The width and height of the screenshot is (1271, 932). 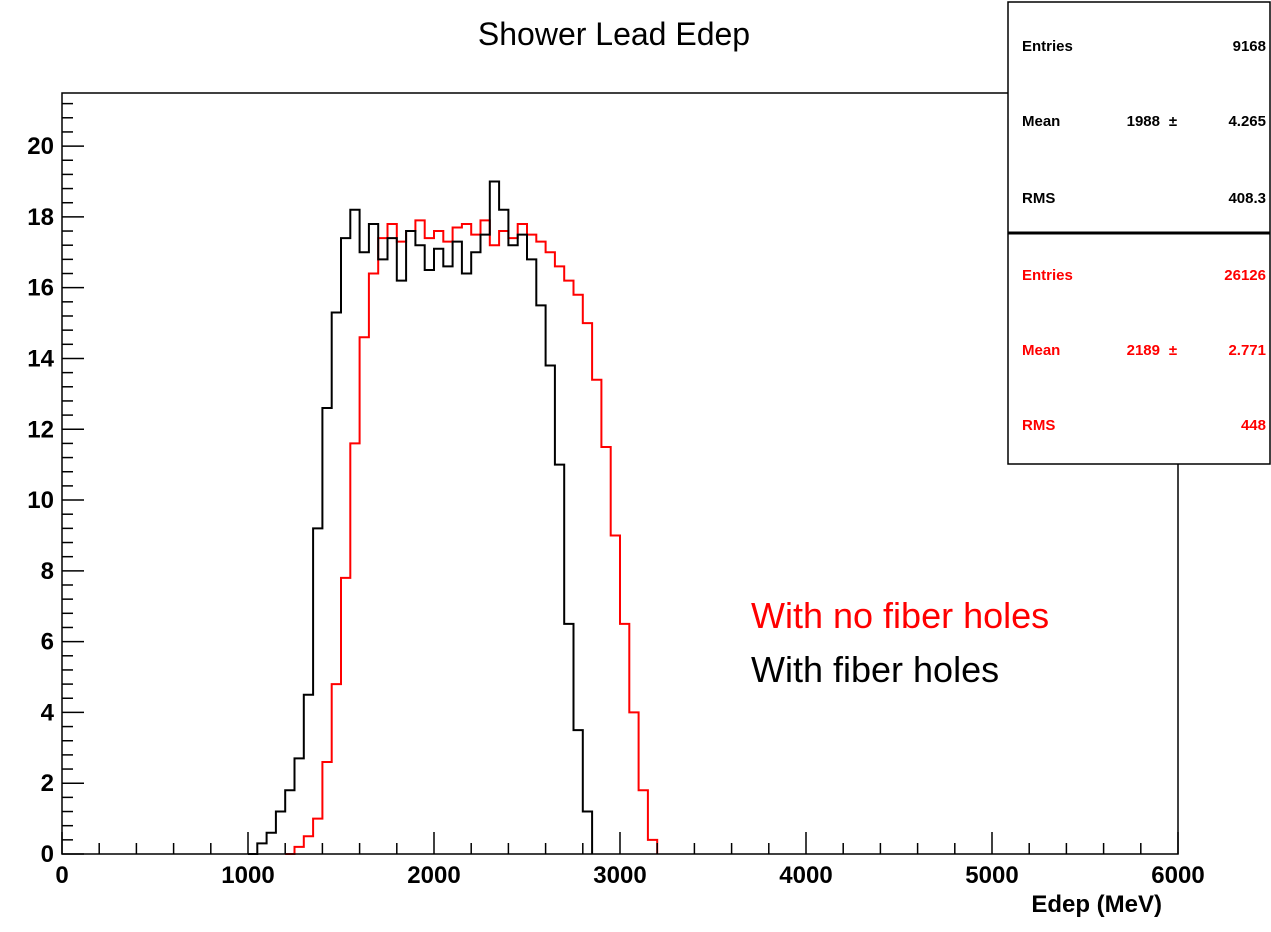 I want to click on stats-red: Entries 26126 Mean 2189 ± 2.771 RMS 448, so click(x=1144, y=350).